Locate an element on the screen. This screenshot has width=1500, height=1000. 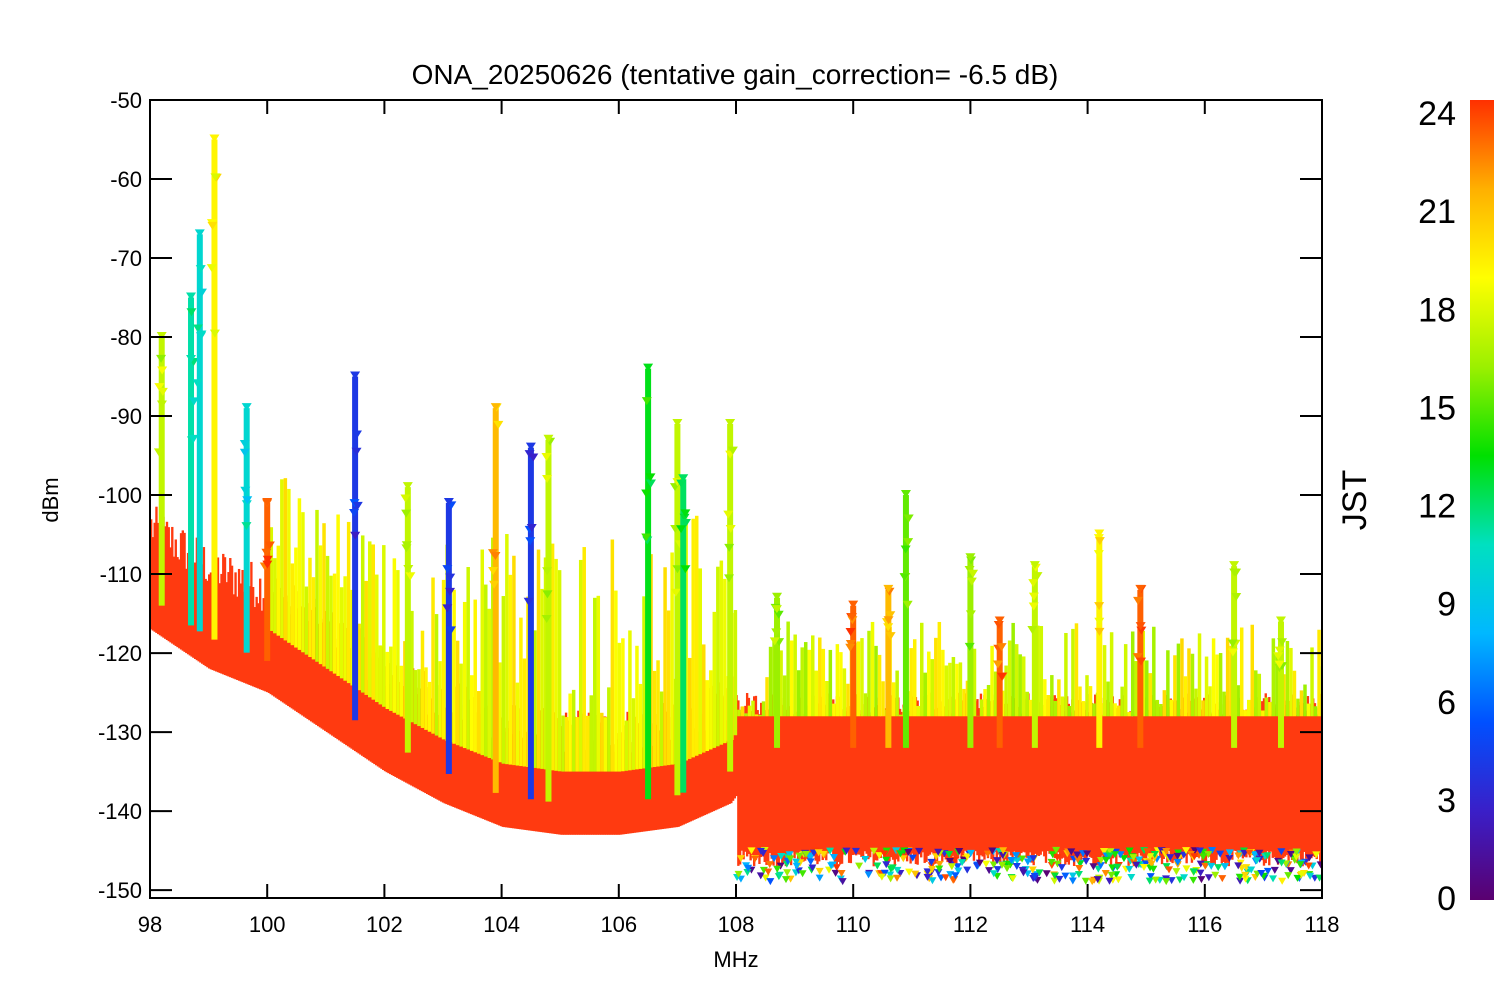
colorbar-tick-label-6: 18 is located at coordinates (1437, 310).